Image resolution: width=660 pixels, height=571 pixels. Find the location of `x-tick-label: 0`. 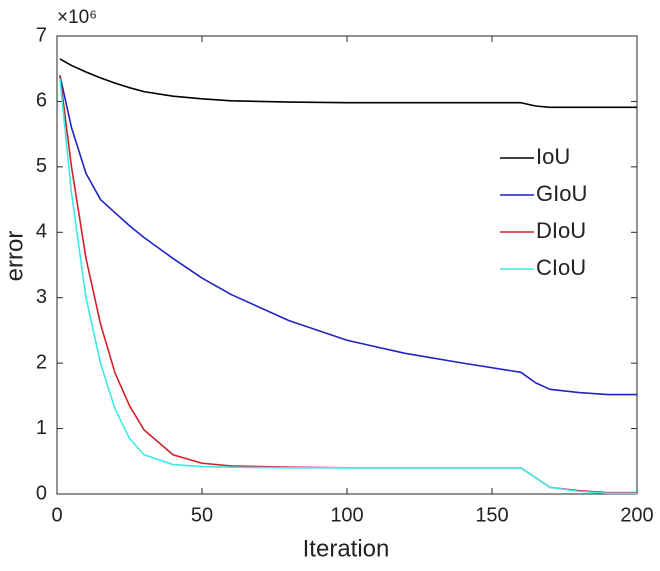

x-tick-label: 0 is located at coordinates (56, 515).